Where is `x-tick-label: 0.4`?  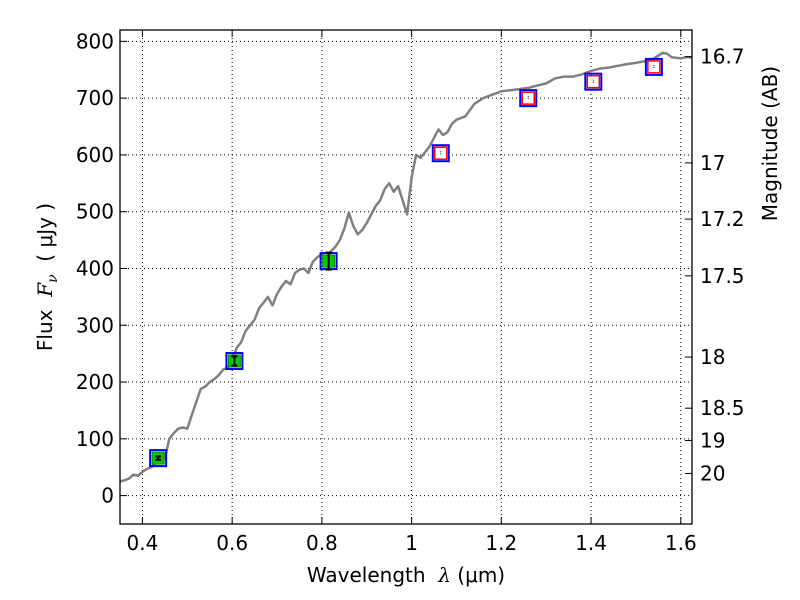 x-tick-label: 0.4 is located at coordinates (143, 543).